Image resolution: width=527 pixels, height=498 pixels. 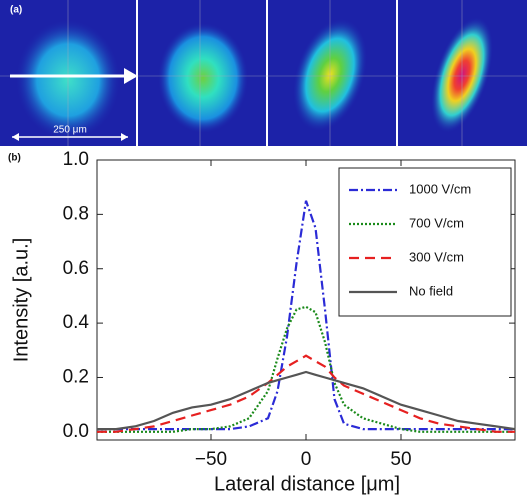 I want to click on y-axis-title: Intensity [a.u.], so click(x=21, y=300).